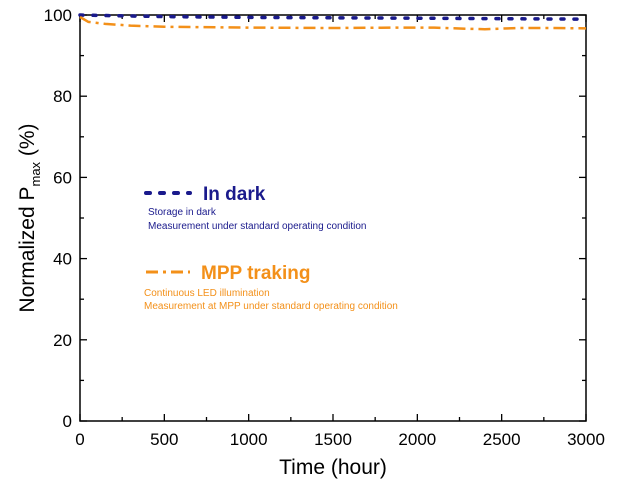 This screenshot has width=618, height=481. I want to click on y-tick-label: 0, so click(67, 421).